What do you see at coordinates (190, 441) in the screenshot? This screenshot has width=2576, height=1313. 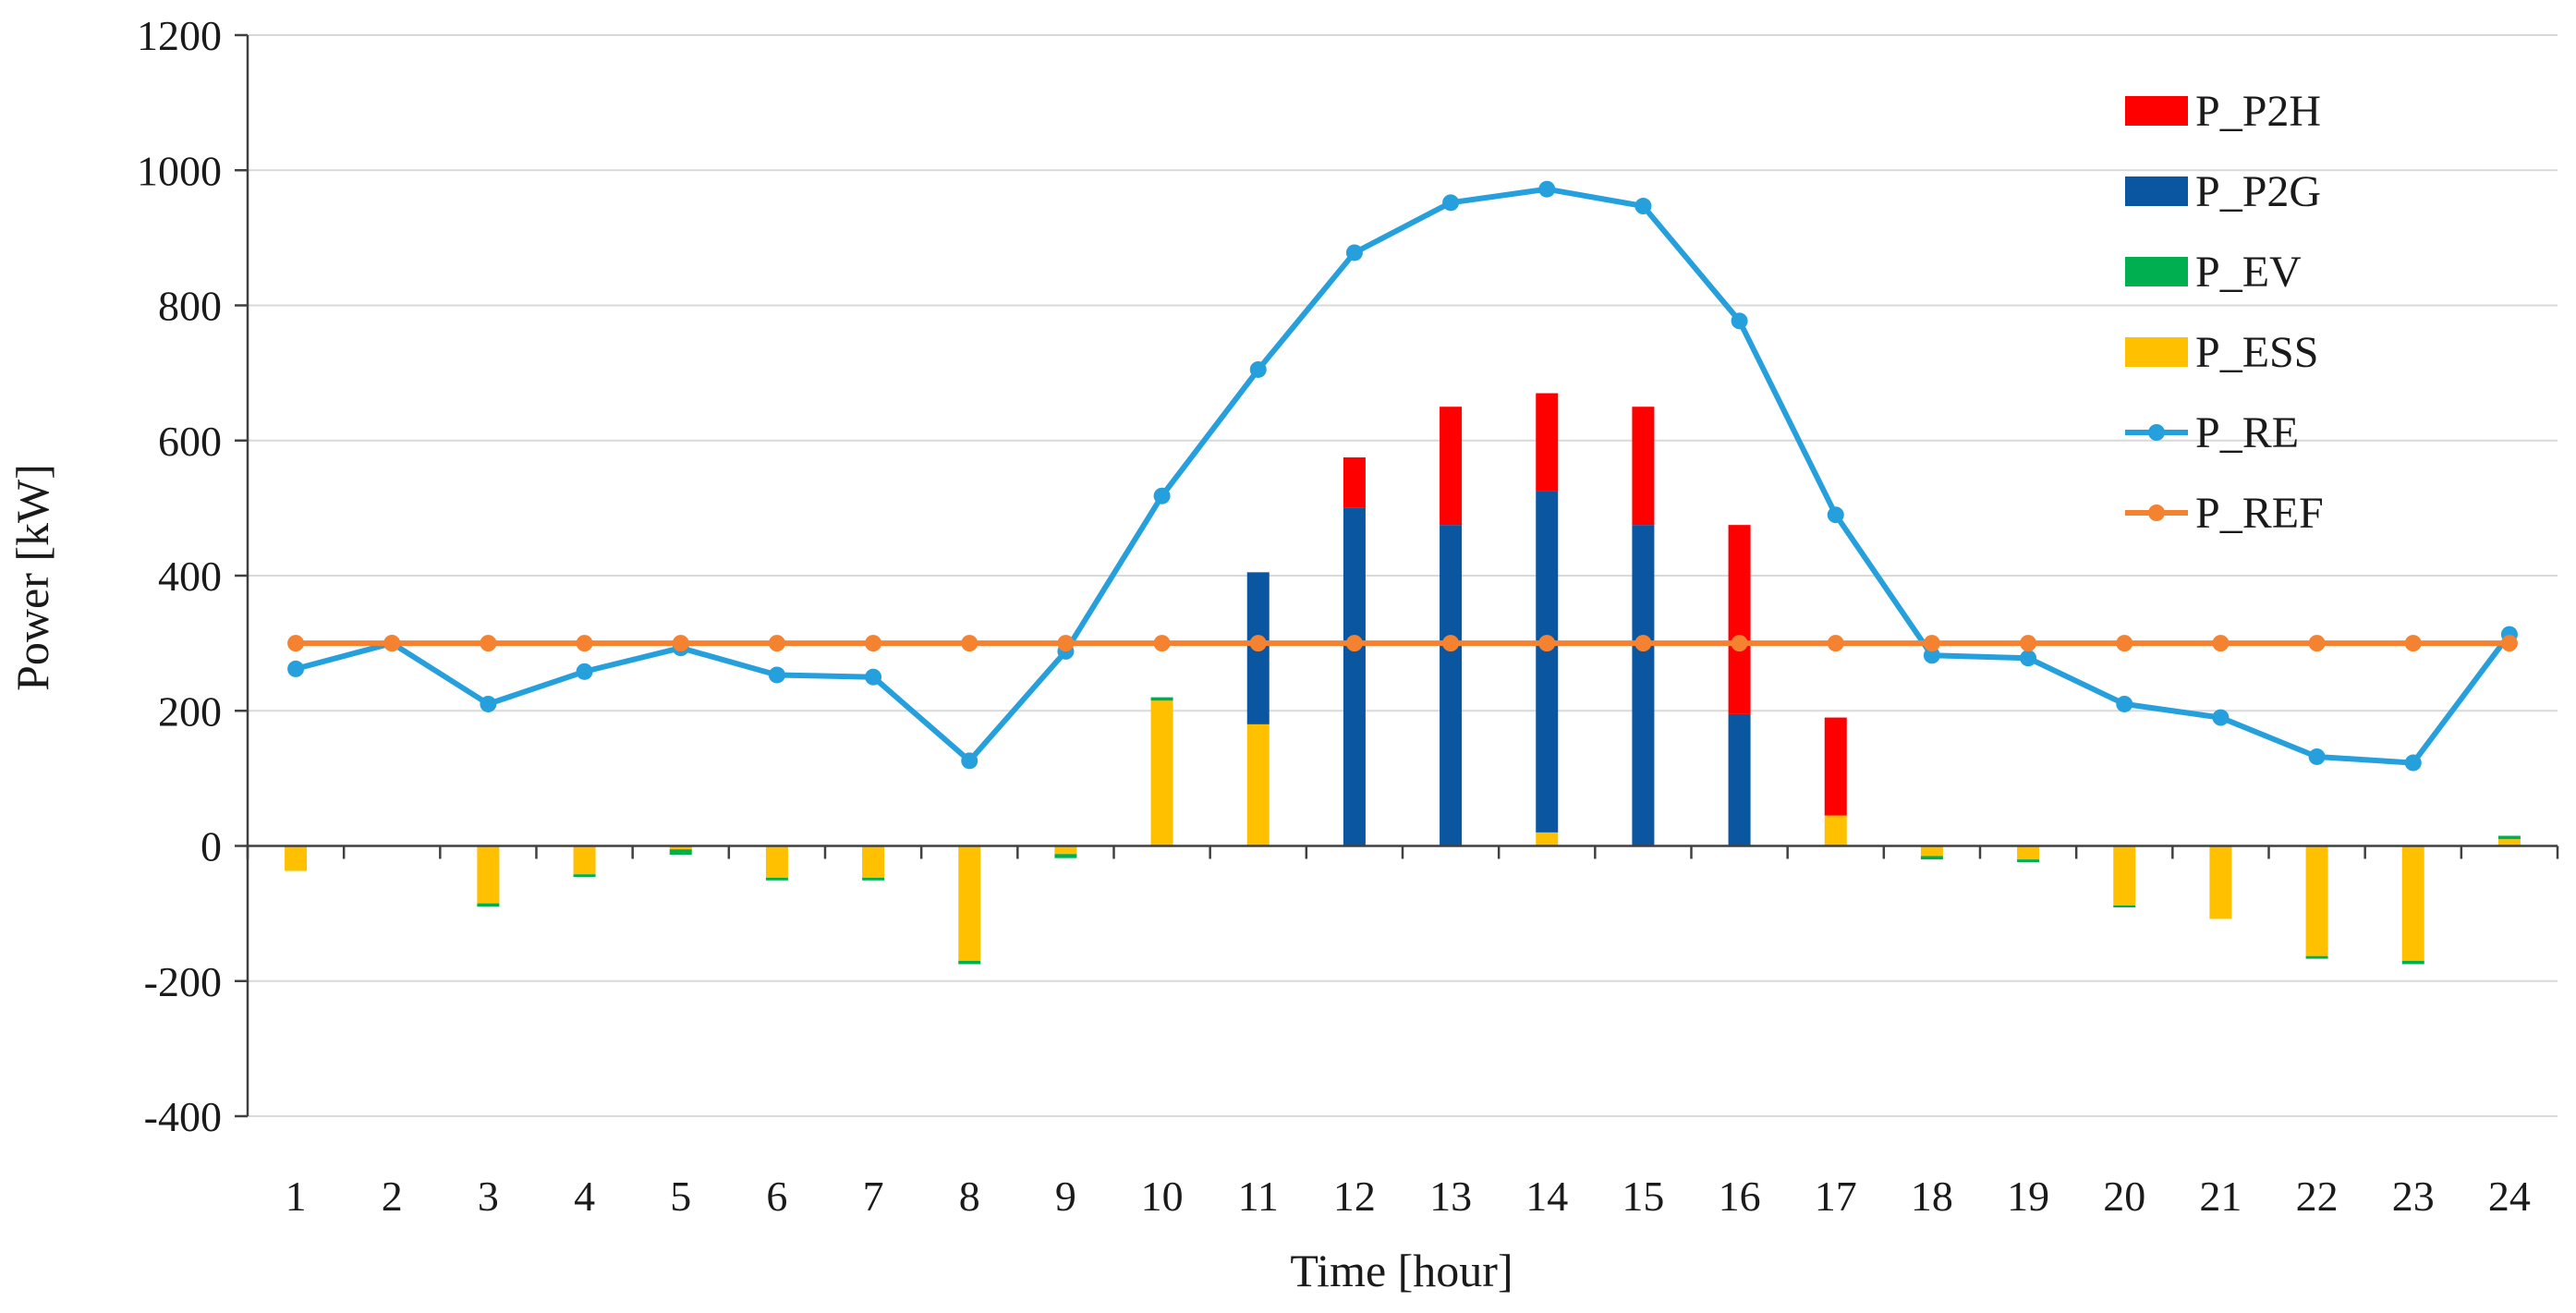 I see `y-tick-label: 600` at bounding box center [190, 441].